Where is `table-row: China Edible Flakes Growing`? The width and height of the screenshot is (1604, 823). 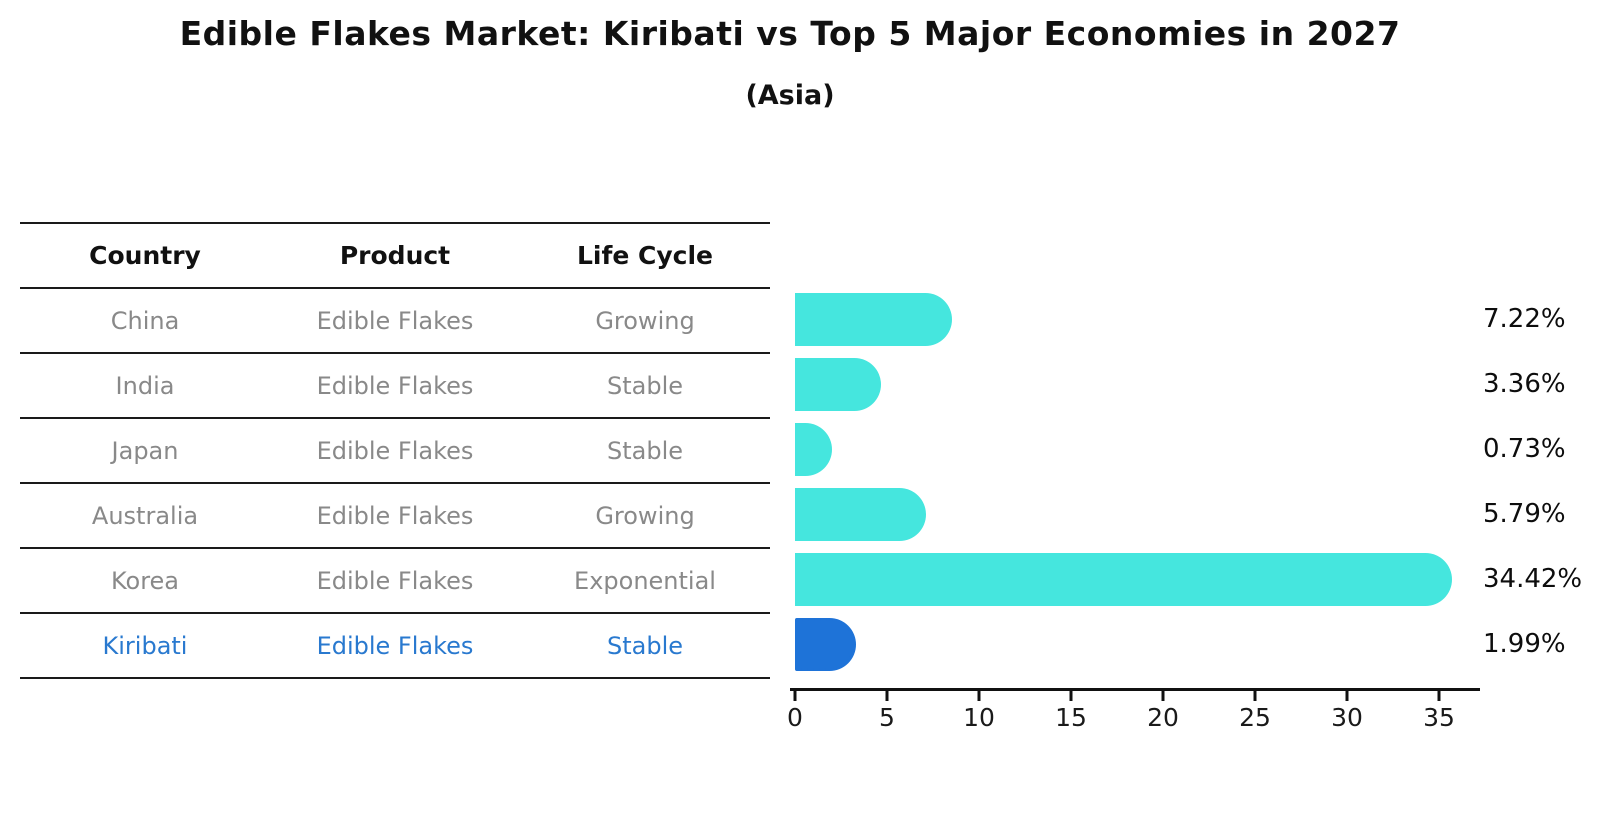 table-row: China Edible Flakes Growing is located at coordinates (395, 321).